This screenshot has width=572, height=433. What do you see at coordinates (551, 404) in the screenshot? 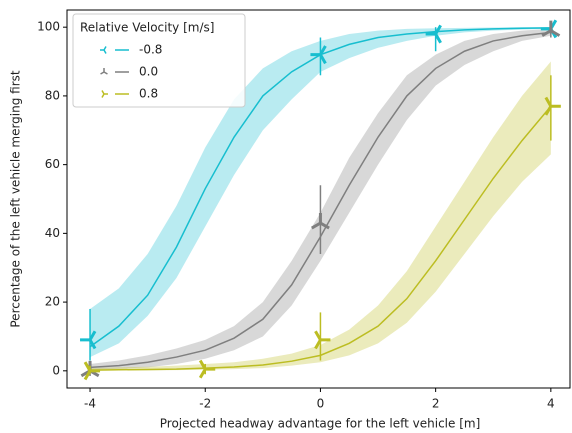
I see `x-tick-label: 4` at bounding box center [551, 404].